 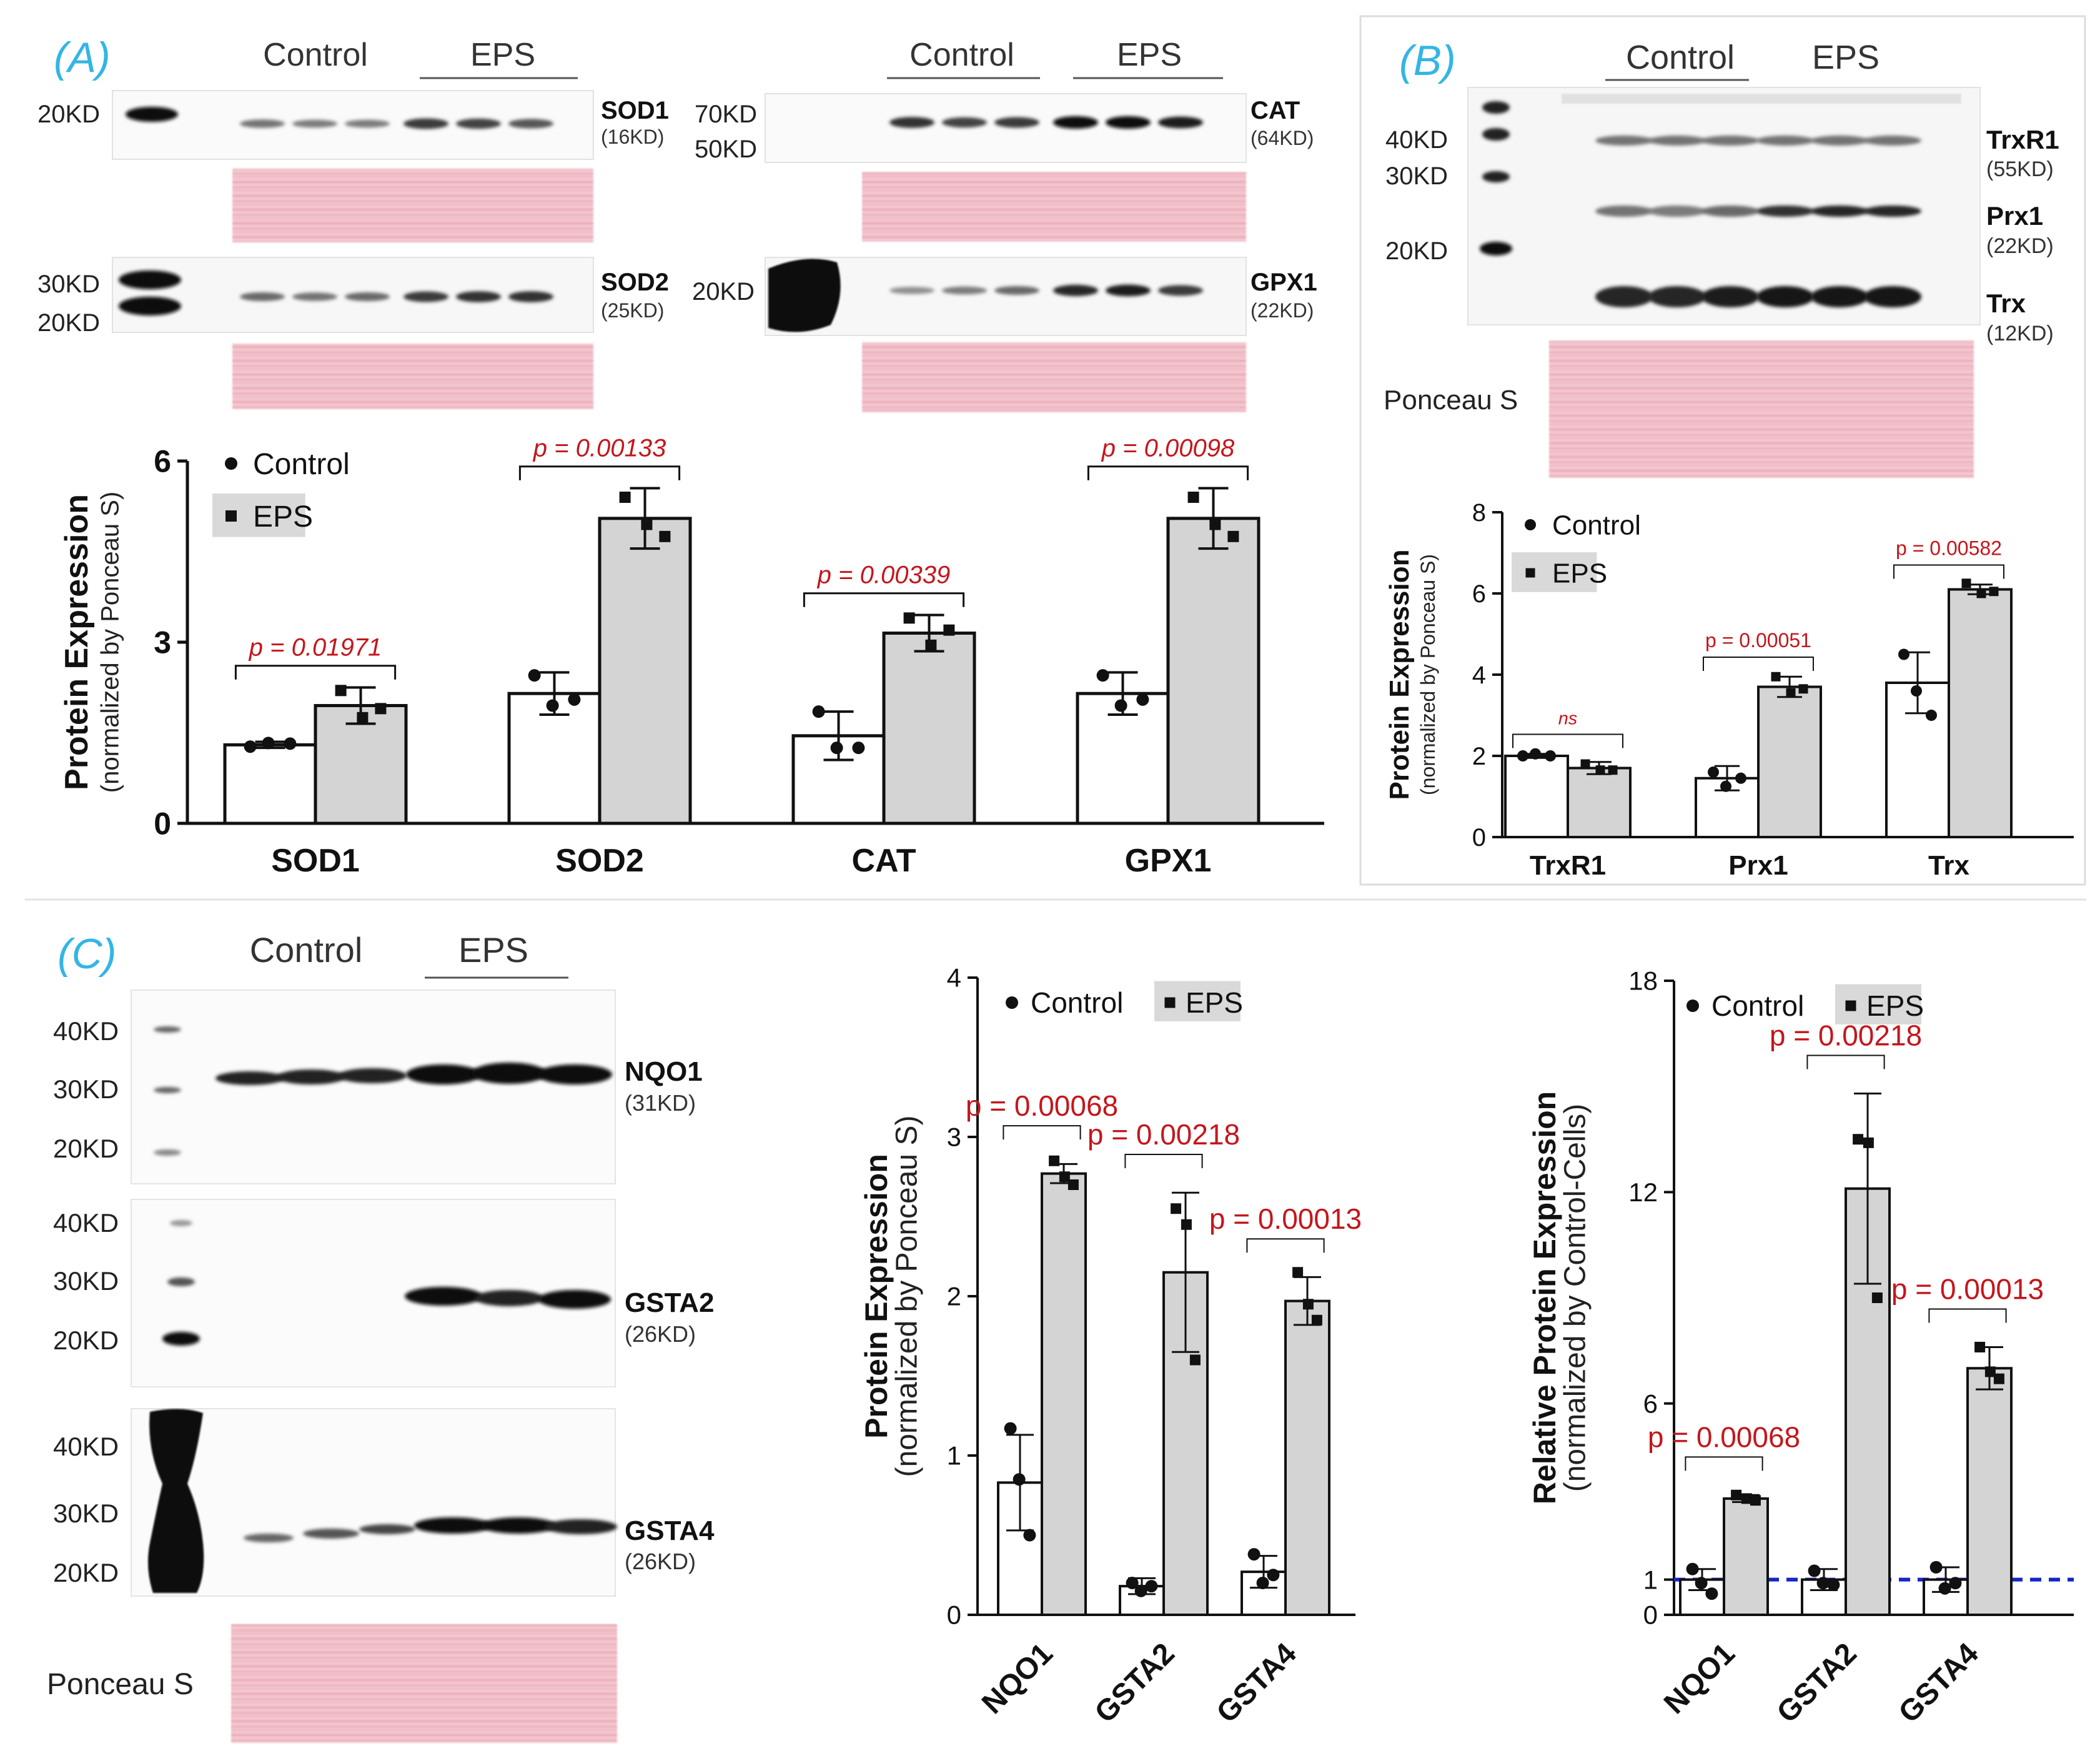 What do you see at coordinates (1650, 1404) in the screenshot?
I see `y-tick-label: 6` at bounding box center [1650, 1404].